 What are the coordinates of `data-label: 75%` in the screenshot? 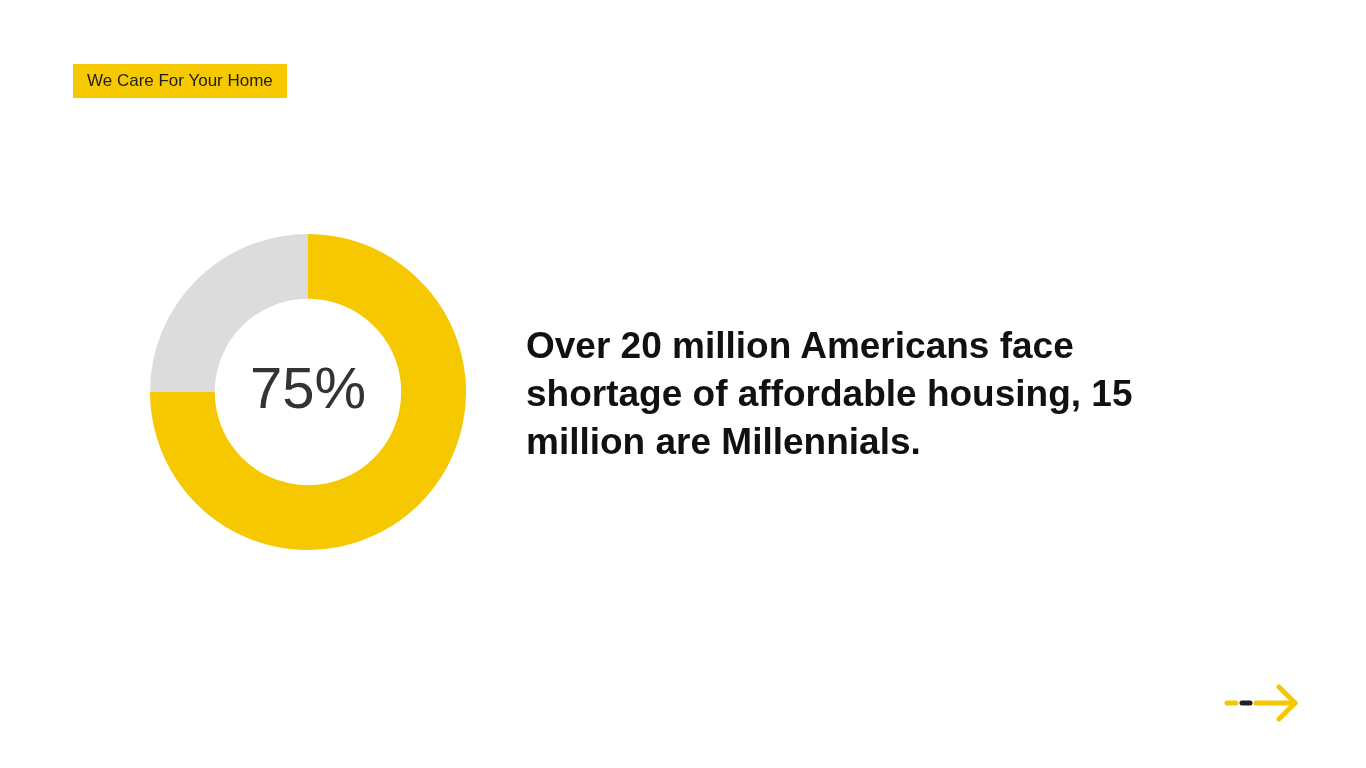 It's located at (308, 387).